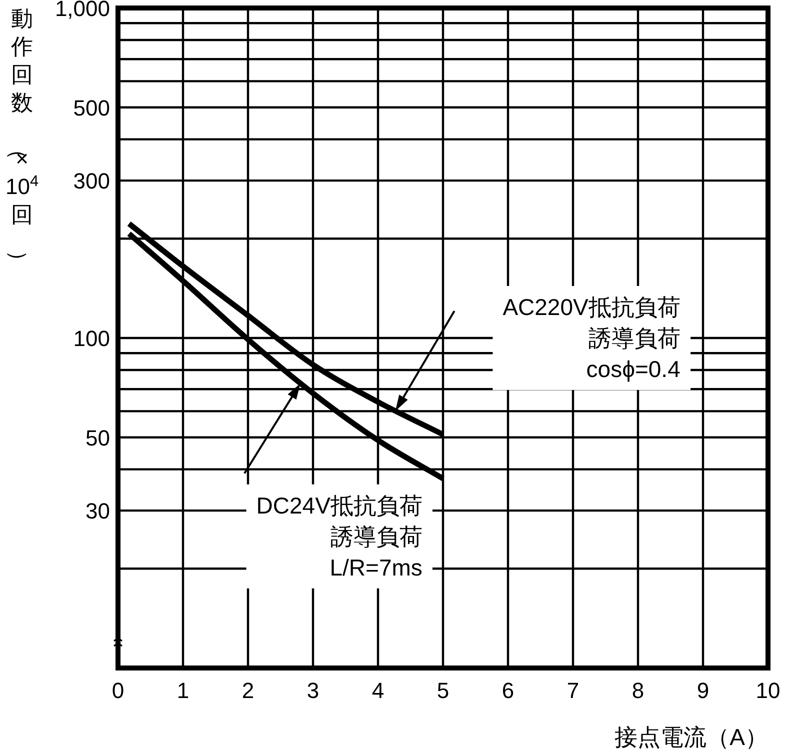 The width and height of the screenshot is (790, 754). Describe the element at coordinates (248, 690) in the screenshot. I see `x-tick-label: 2` at that location.